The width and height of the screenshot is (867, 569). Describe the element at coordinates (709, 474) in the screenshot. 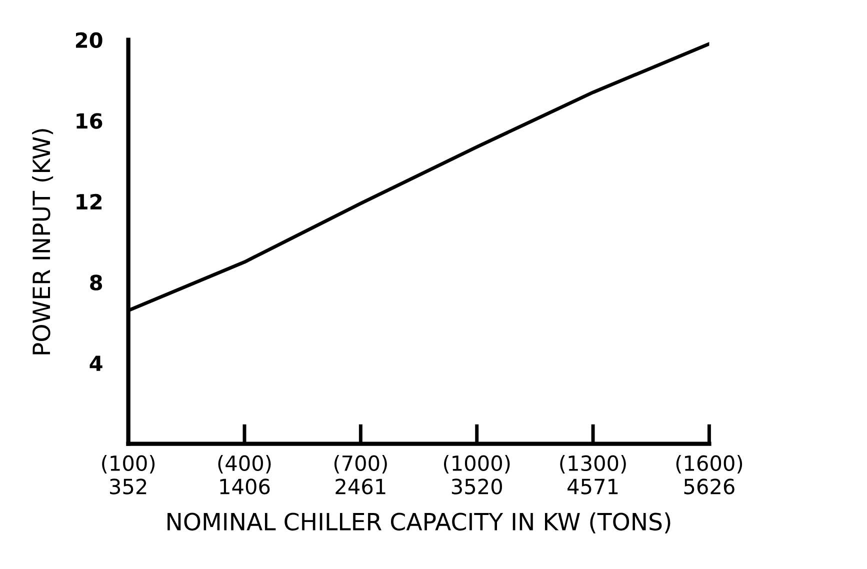

I see `x-tick-label: (1600) 5626` at that location.